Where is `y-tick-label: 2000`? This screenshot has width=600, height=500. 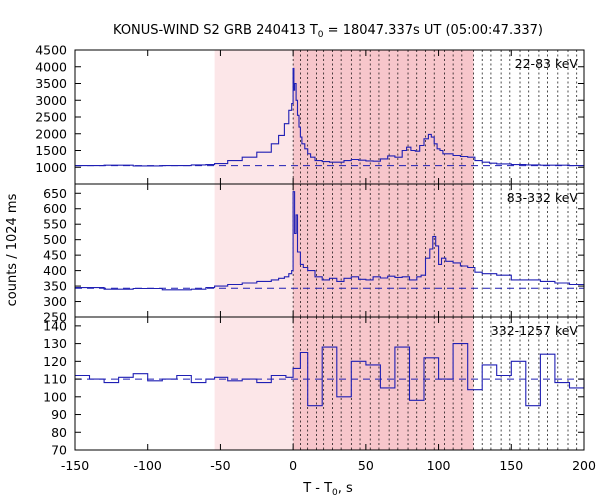
y-tick-label: 2000 is located at coordinates (51, 133).